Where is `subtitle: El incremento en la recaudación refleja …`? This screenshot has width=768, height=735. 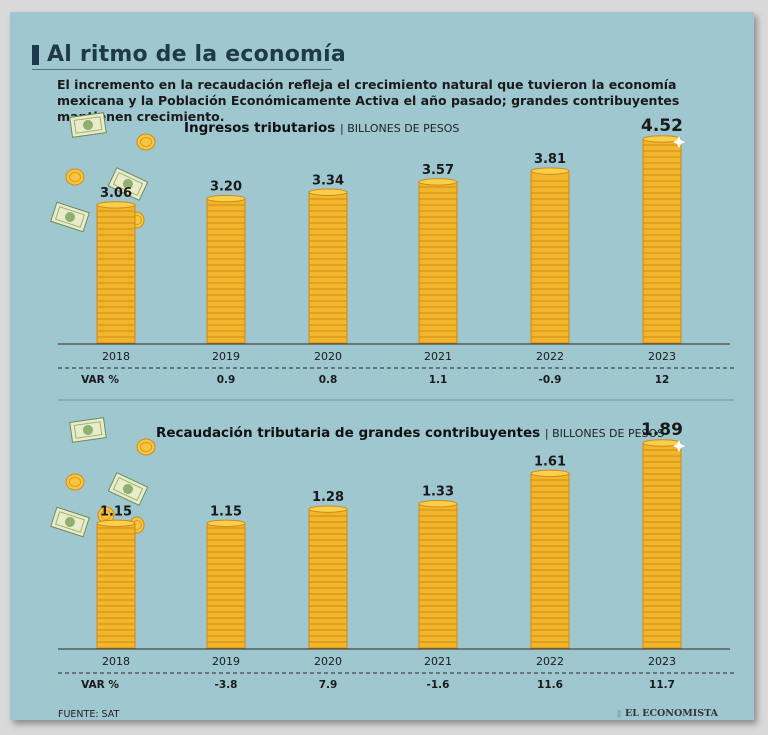 subtitle: El incremento en la recaudación refleja … is located at coordinates (368, 100).